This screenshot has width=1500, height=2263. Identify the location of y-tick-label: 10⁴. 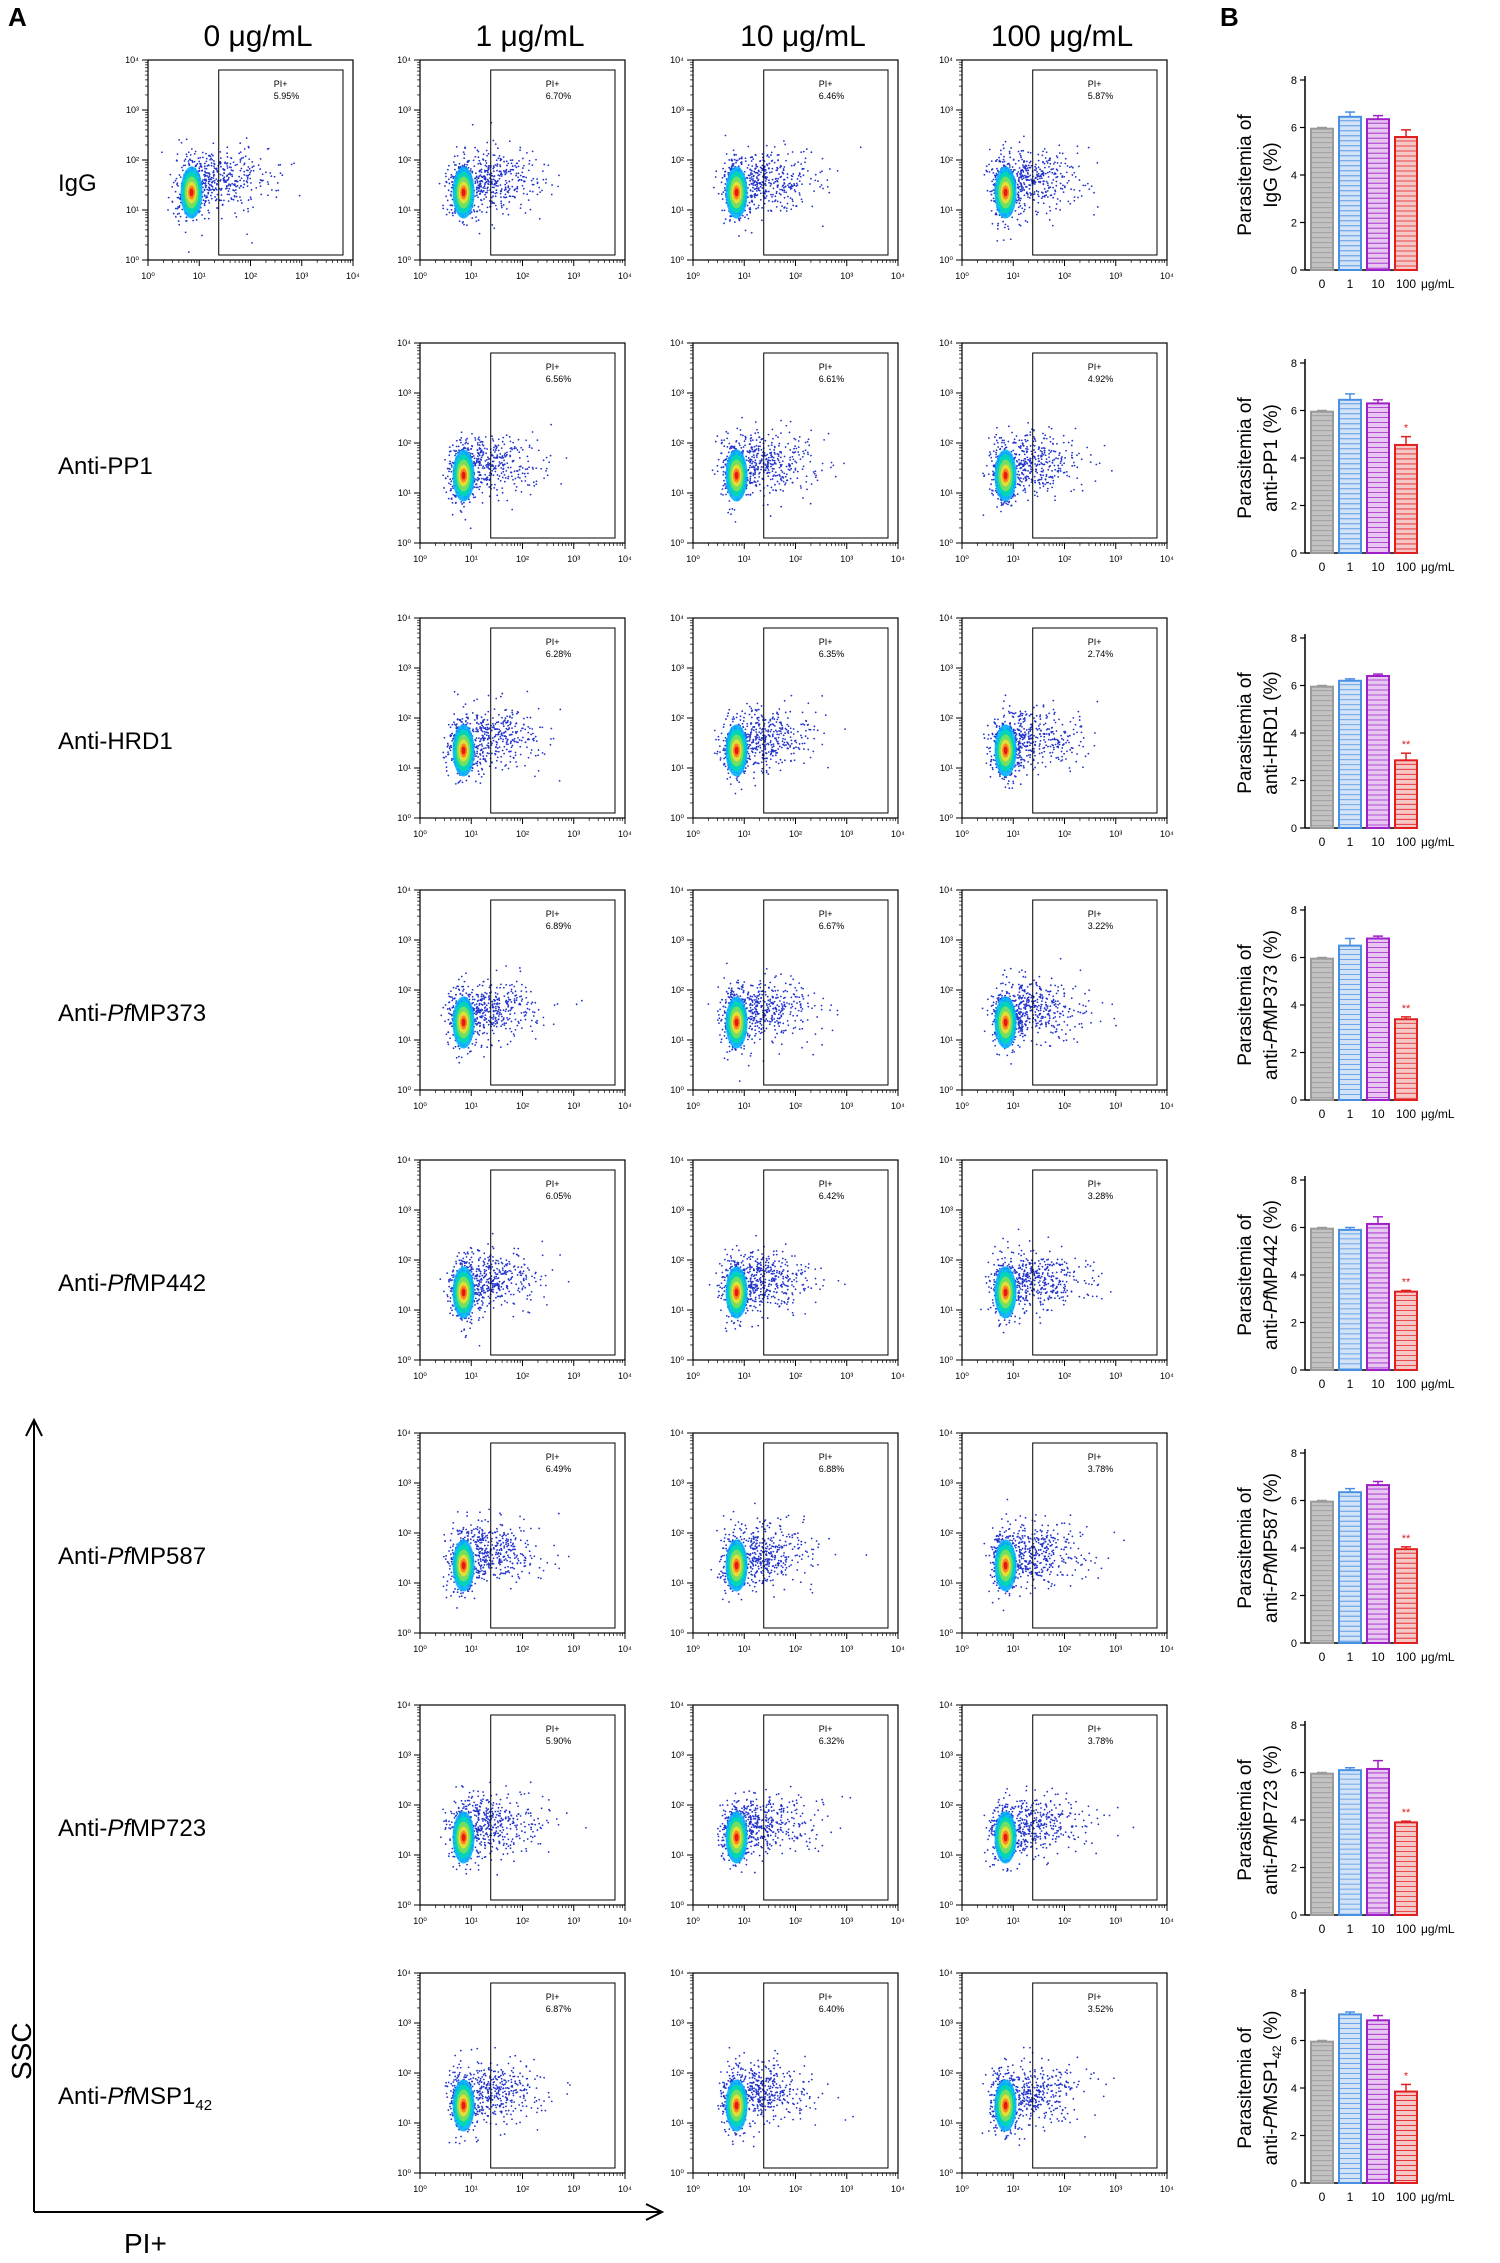
(404, 343).